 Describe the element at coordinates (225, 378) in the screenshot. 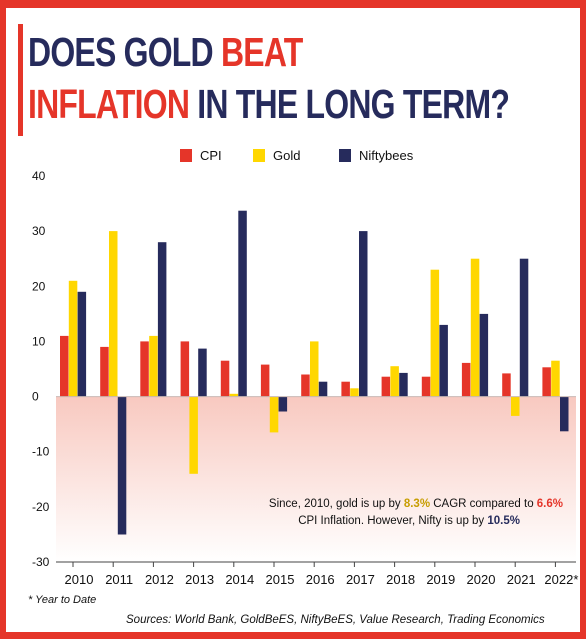

I see `bar-cpi-2014` at that location.